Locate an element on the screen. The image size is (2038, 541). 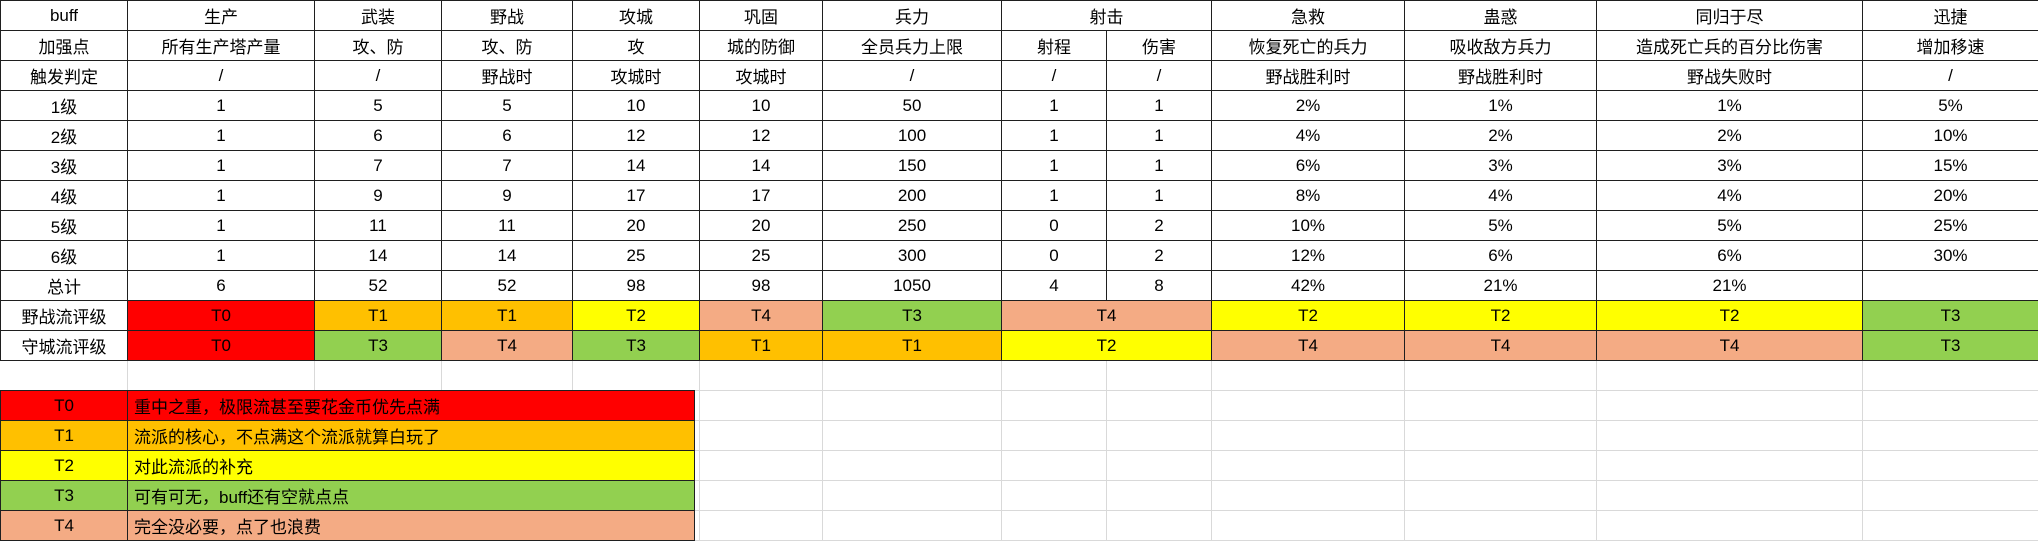
cell: 攻、防 is located at coordinates (378, 45).